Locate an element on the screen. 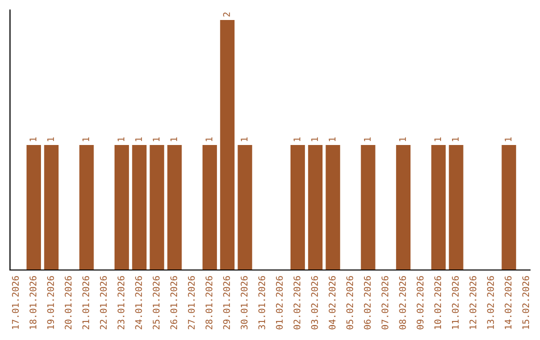  x-tick-label: 24.01.2026 is located at coordinates (138, 303).